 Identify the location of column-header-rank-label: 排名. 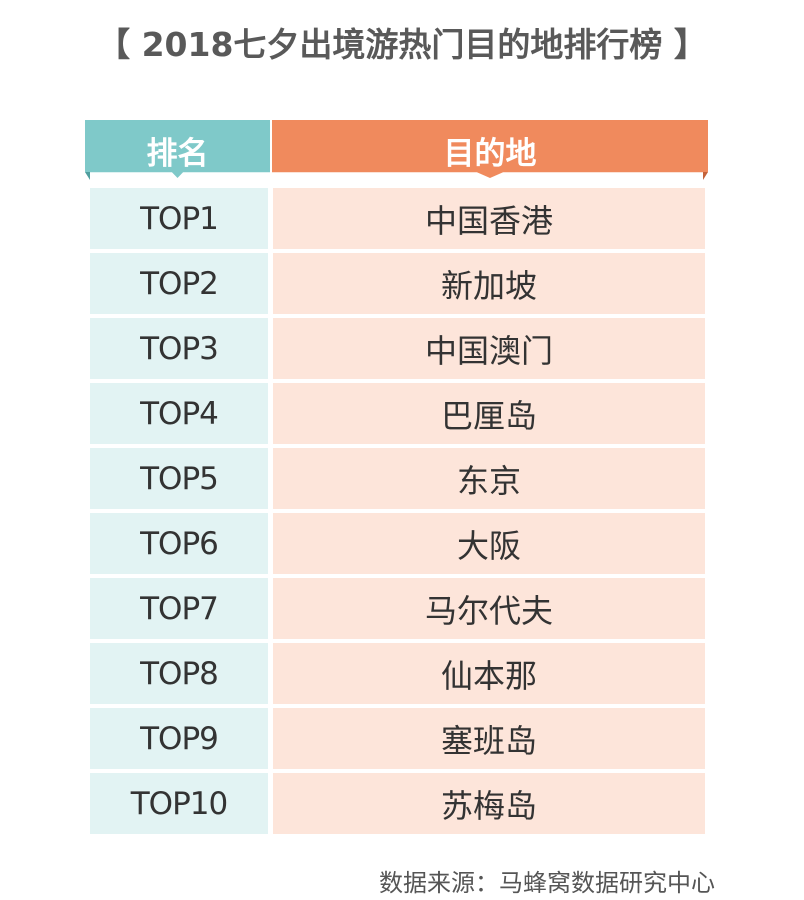
(177, 154).